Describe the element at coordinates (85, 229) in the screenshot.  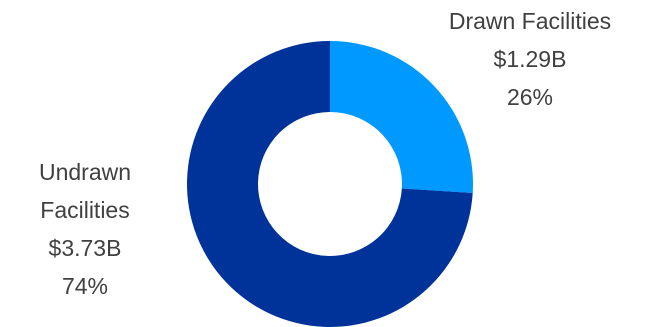
I see `slice-label: Undrawn Facilities $3.73B 74%` at that location.